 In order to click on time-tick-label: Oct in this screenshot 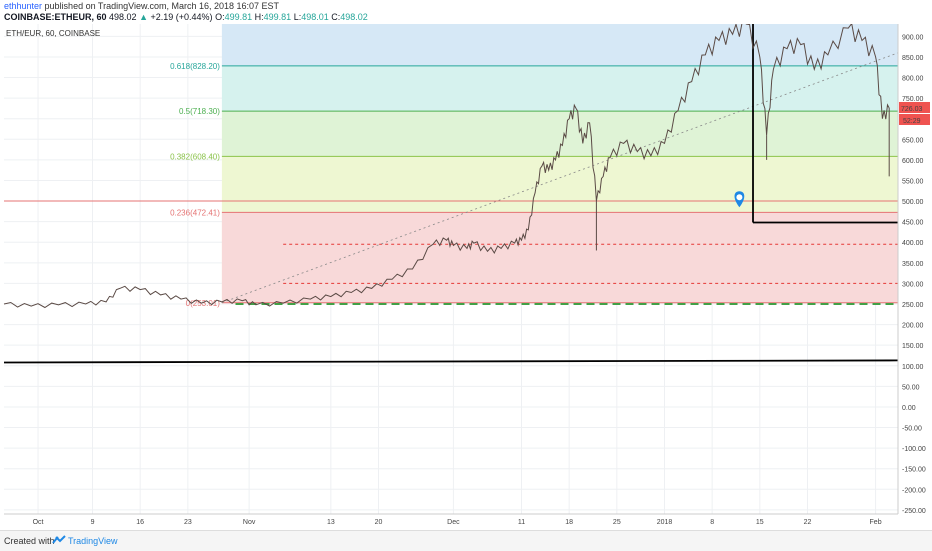, I will do `click(38, 522)`.